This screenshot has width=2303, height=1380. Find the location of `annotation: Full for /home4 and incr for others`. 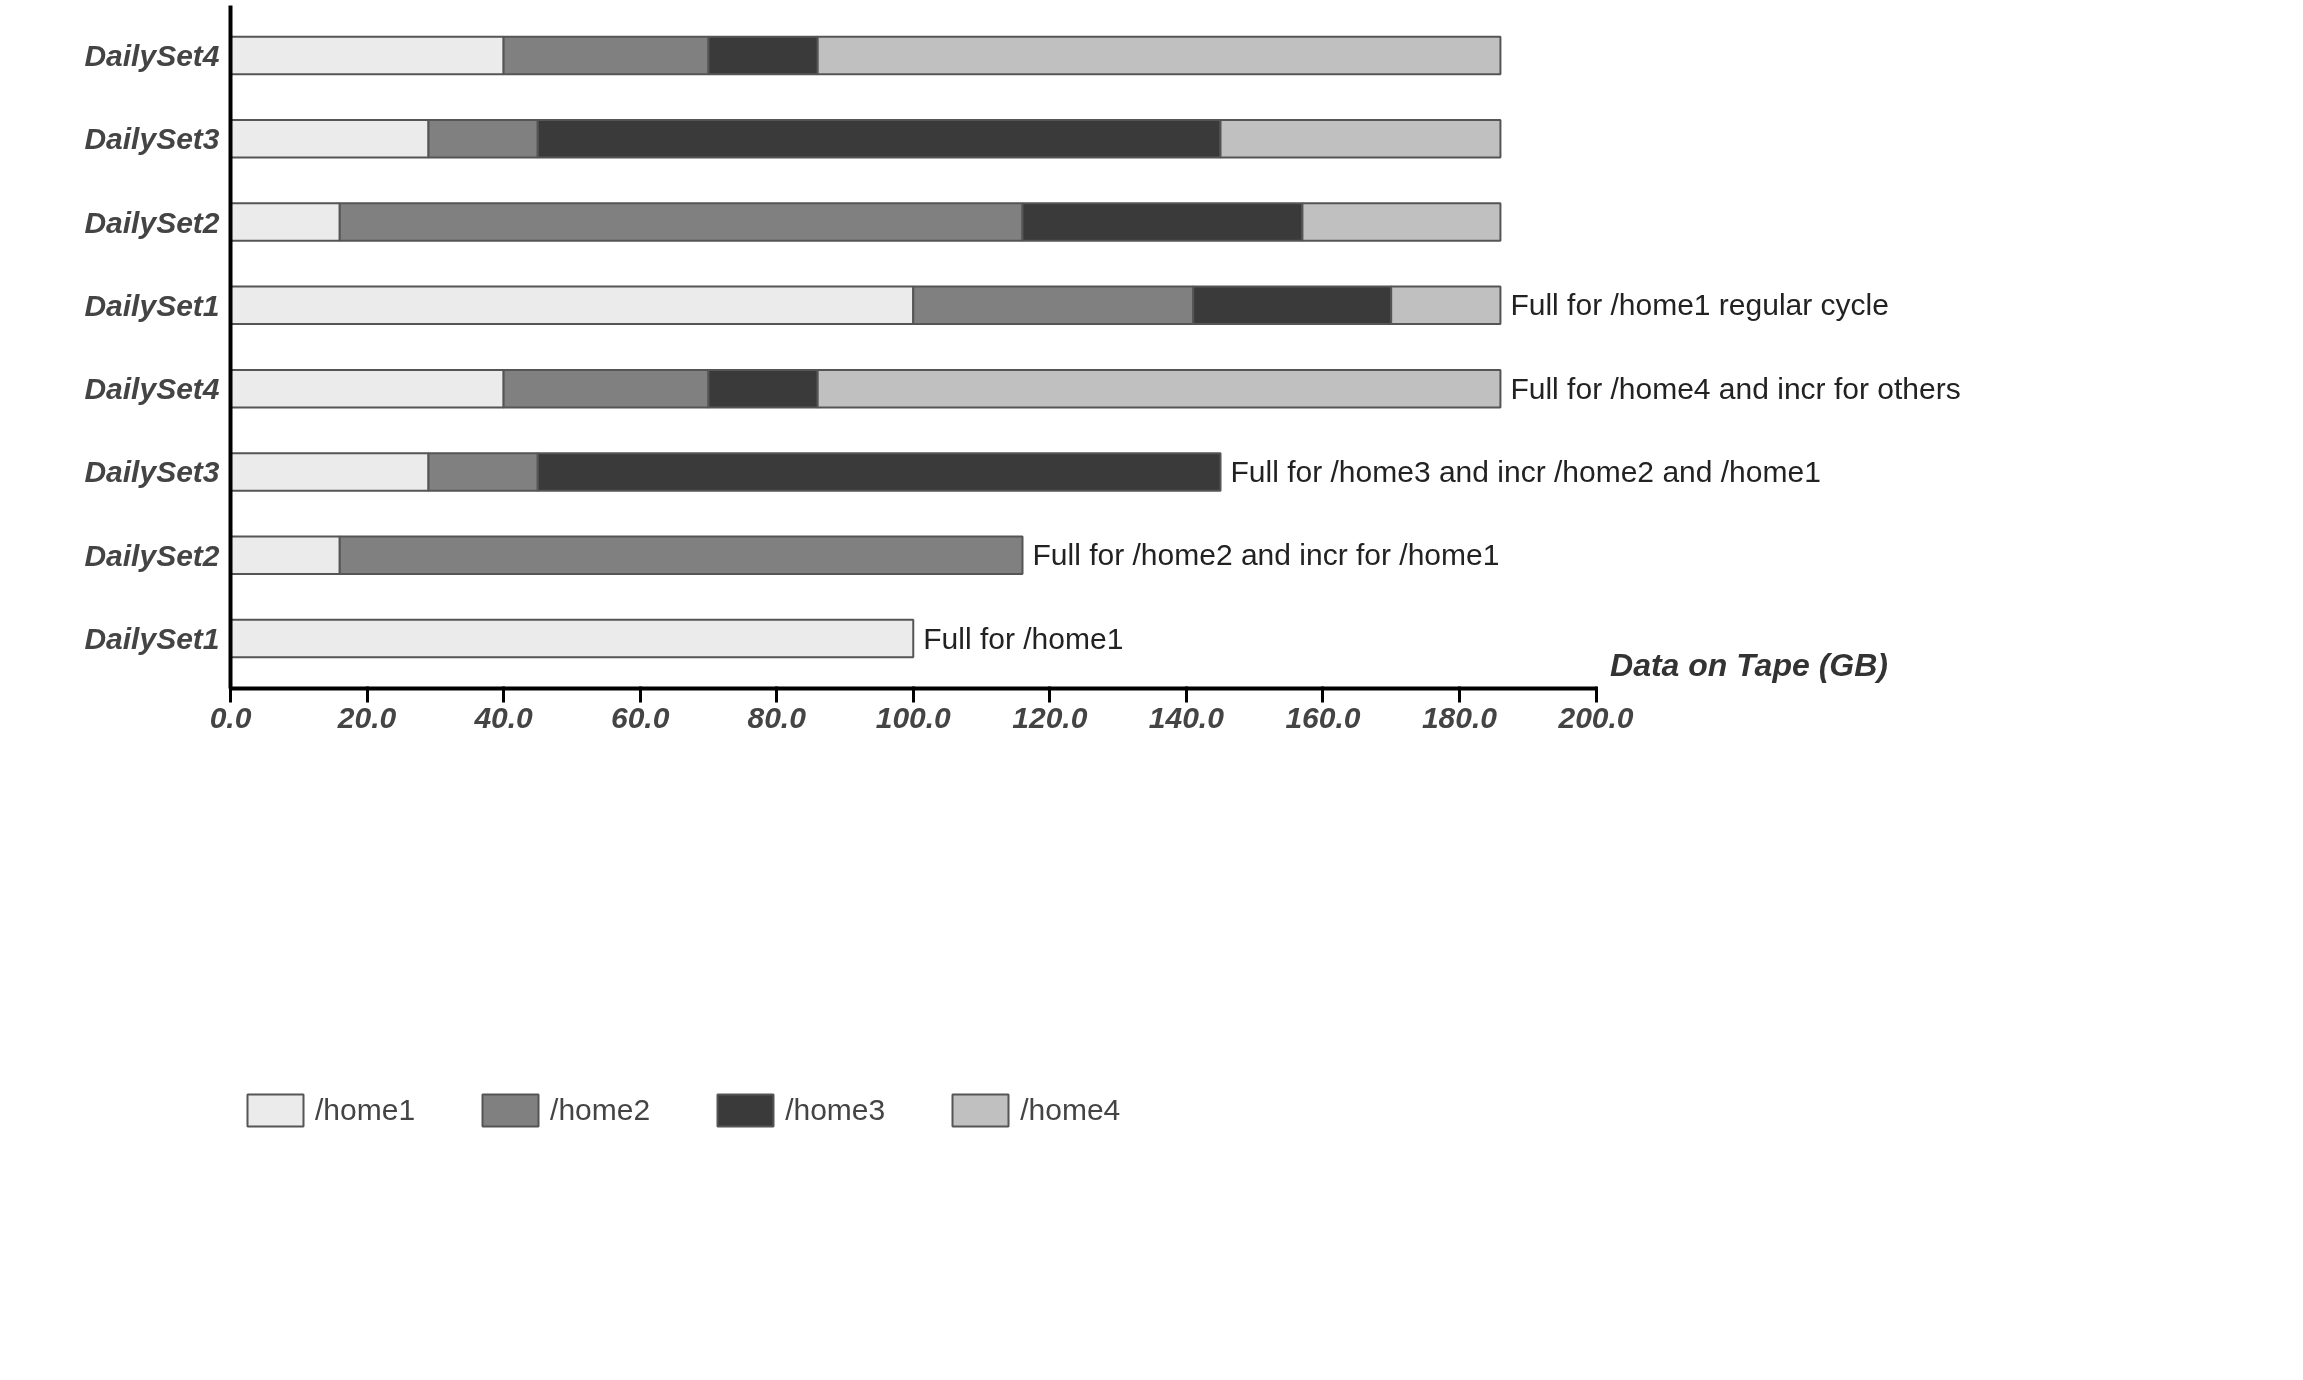

annotation: Full for /home4 and incr for others is located at coordinates (1735, 388).